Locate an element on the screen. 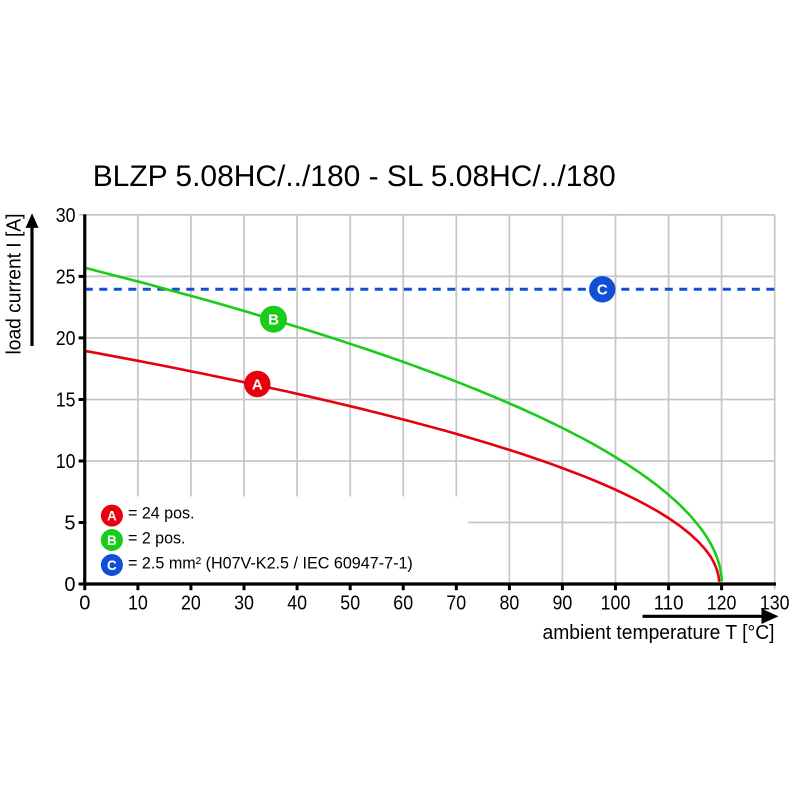  svg-text: 90 is located at coordinates (563, 604).